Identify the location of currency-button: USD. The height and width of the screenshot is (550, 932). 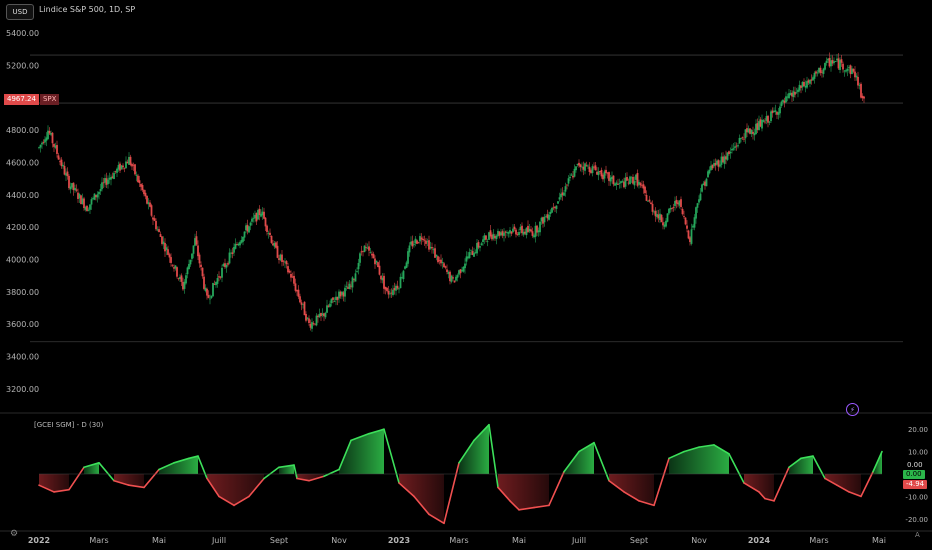
(20, 12).